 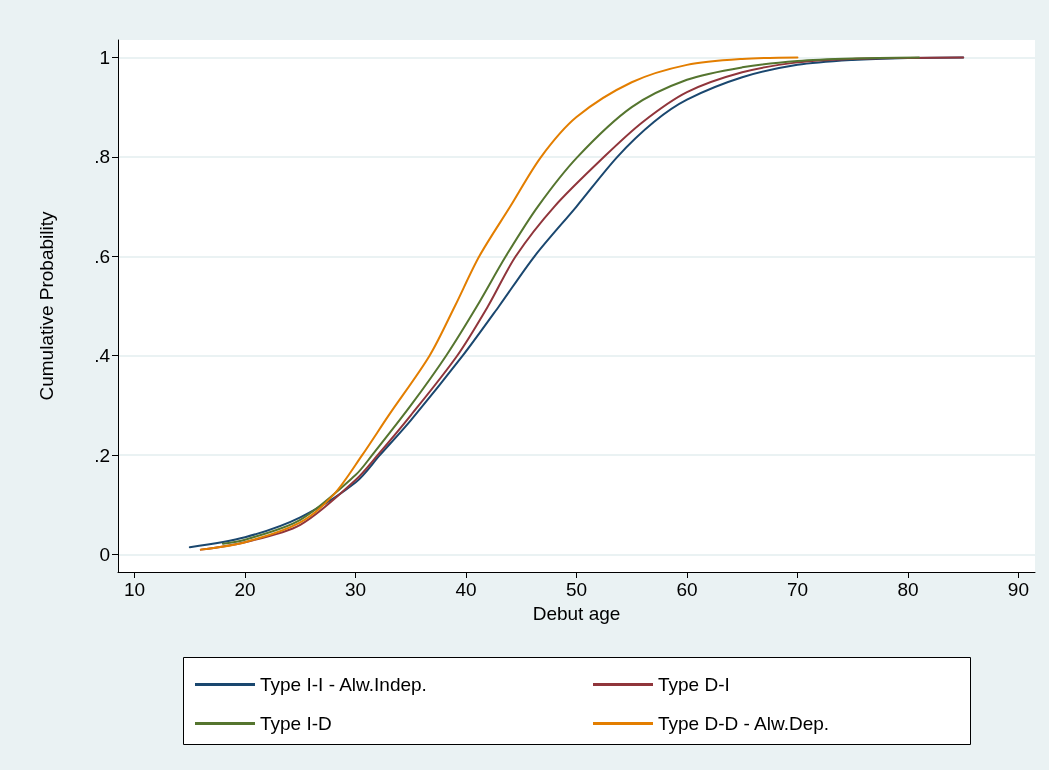 I want to click on x-tick-label: 30, so click(x=355, y=589).